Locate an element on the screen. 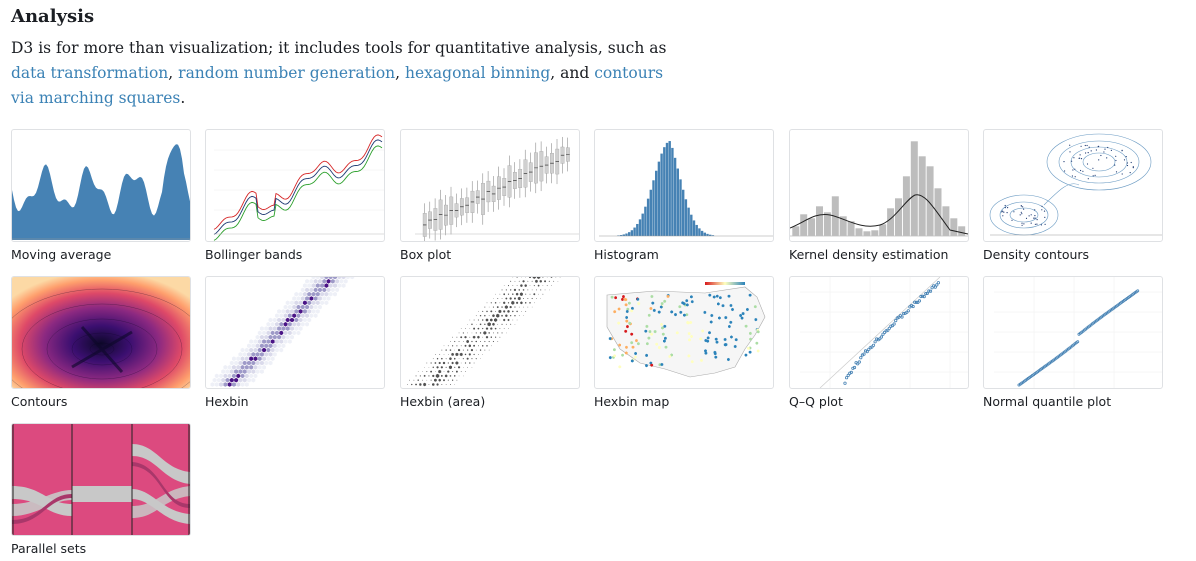 The width and height of the screenshot is (1196, 561). intro-separator: , and is located at coordinates (572, 73).